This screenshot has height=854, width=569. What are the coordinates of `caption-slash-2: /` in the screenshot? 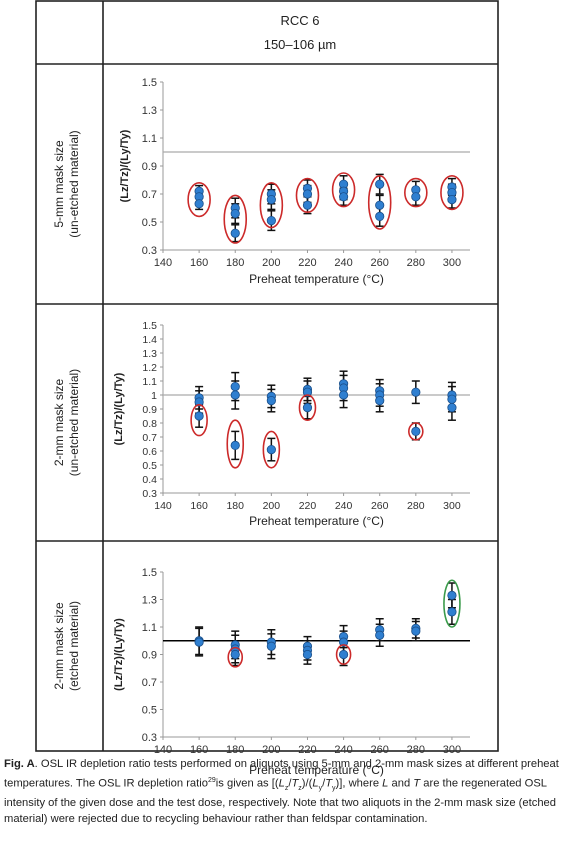 It's located at (324, 783).